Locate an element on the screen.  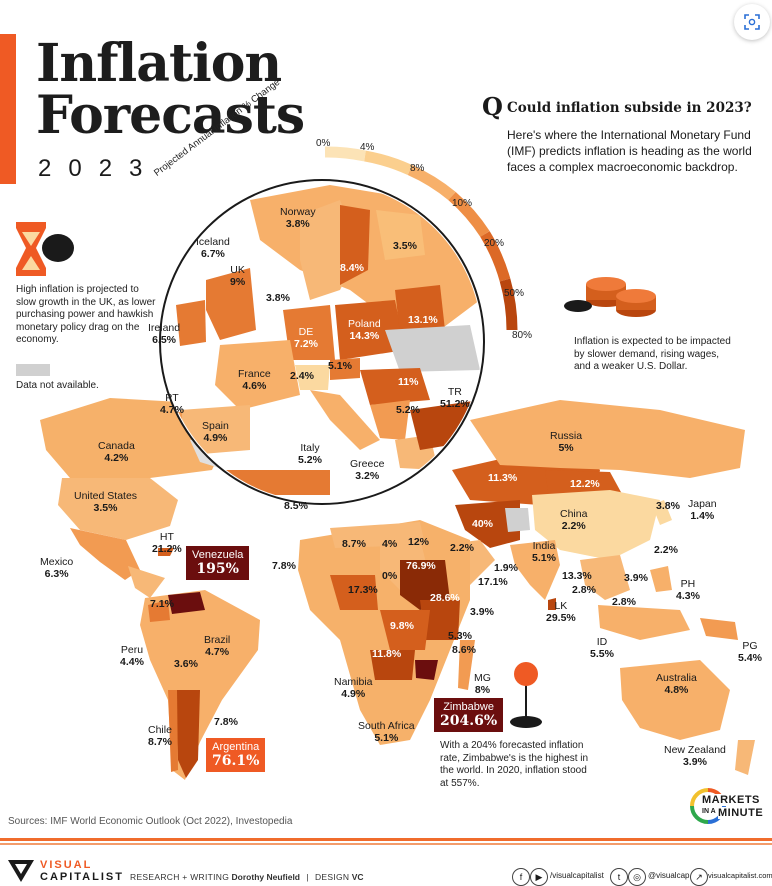
country-label: Japan 1.4% is located at coordinates (702, 510).